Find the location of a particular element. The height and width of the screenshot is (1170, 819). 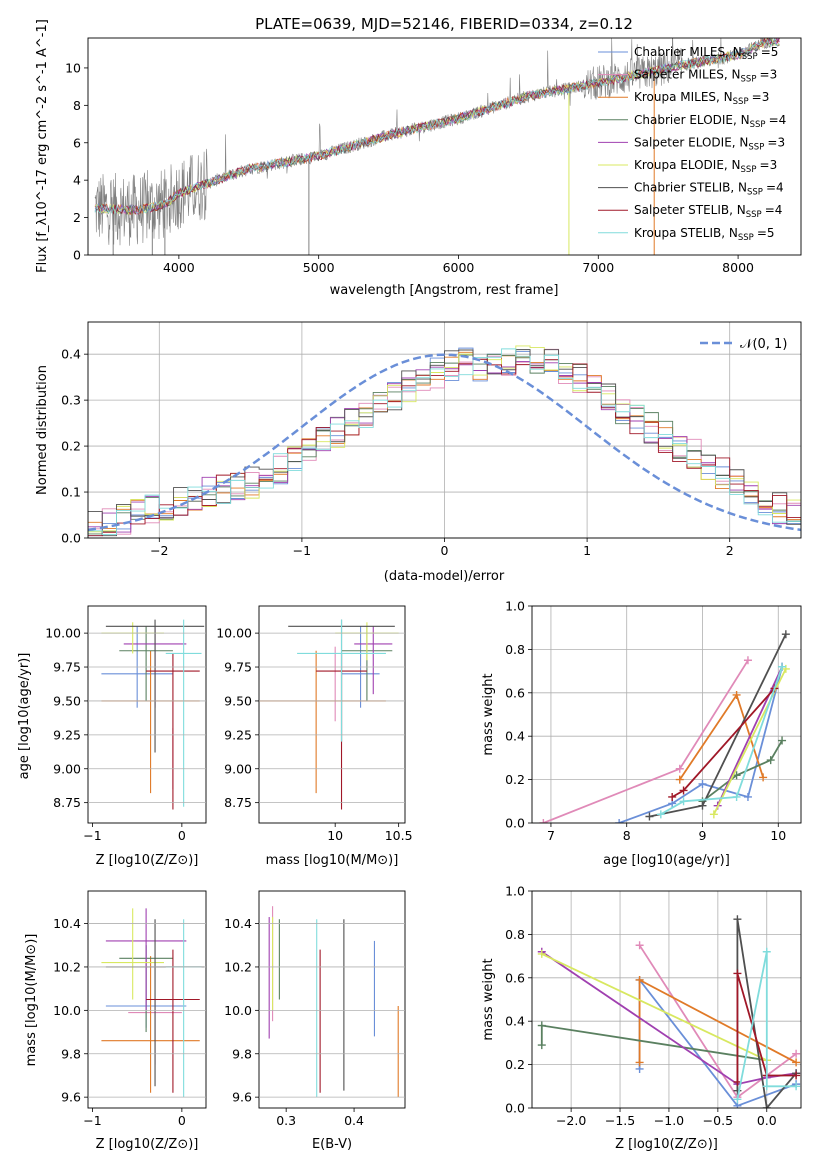

y-tick-label: 0.8 is located at coordinates (515, 649).